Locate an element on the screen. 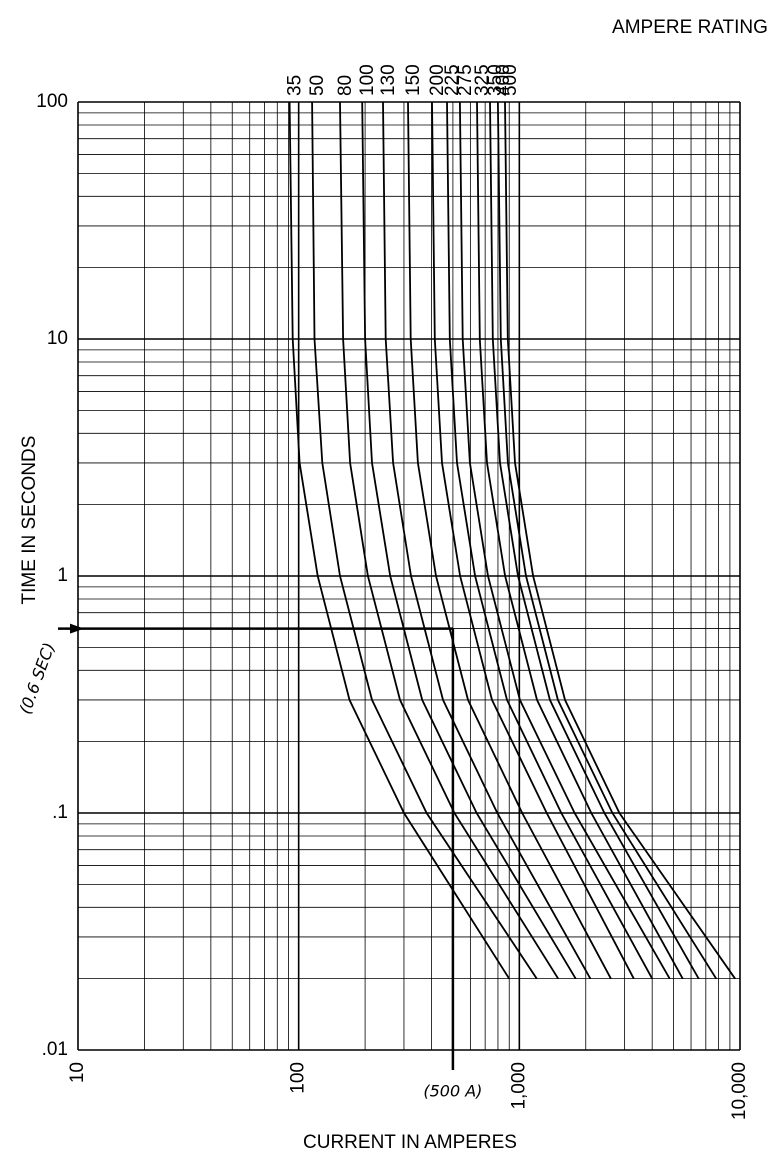 The image size is (768, 1161). curve-label: 225 is located at coordinates (452, 80).